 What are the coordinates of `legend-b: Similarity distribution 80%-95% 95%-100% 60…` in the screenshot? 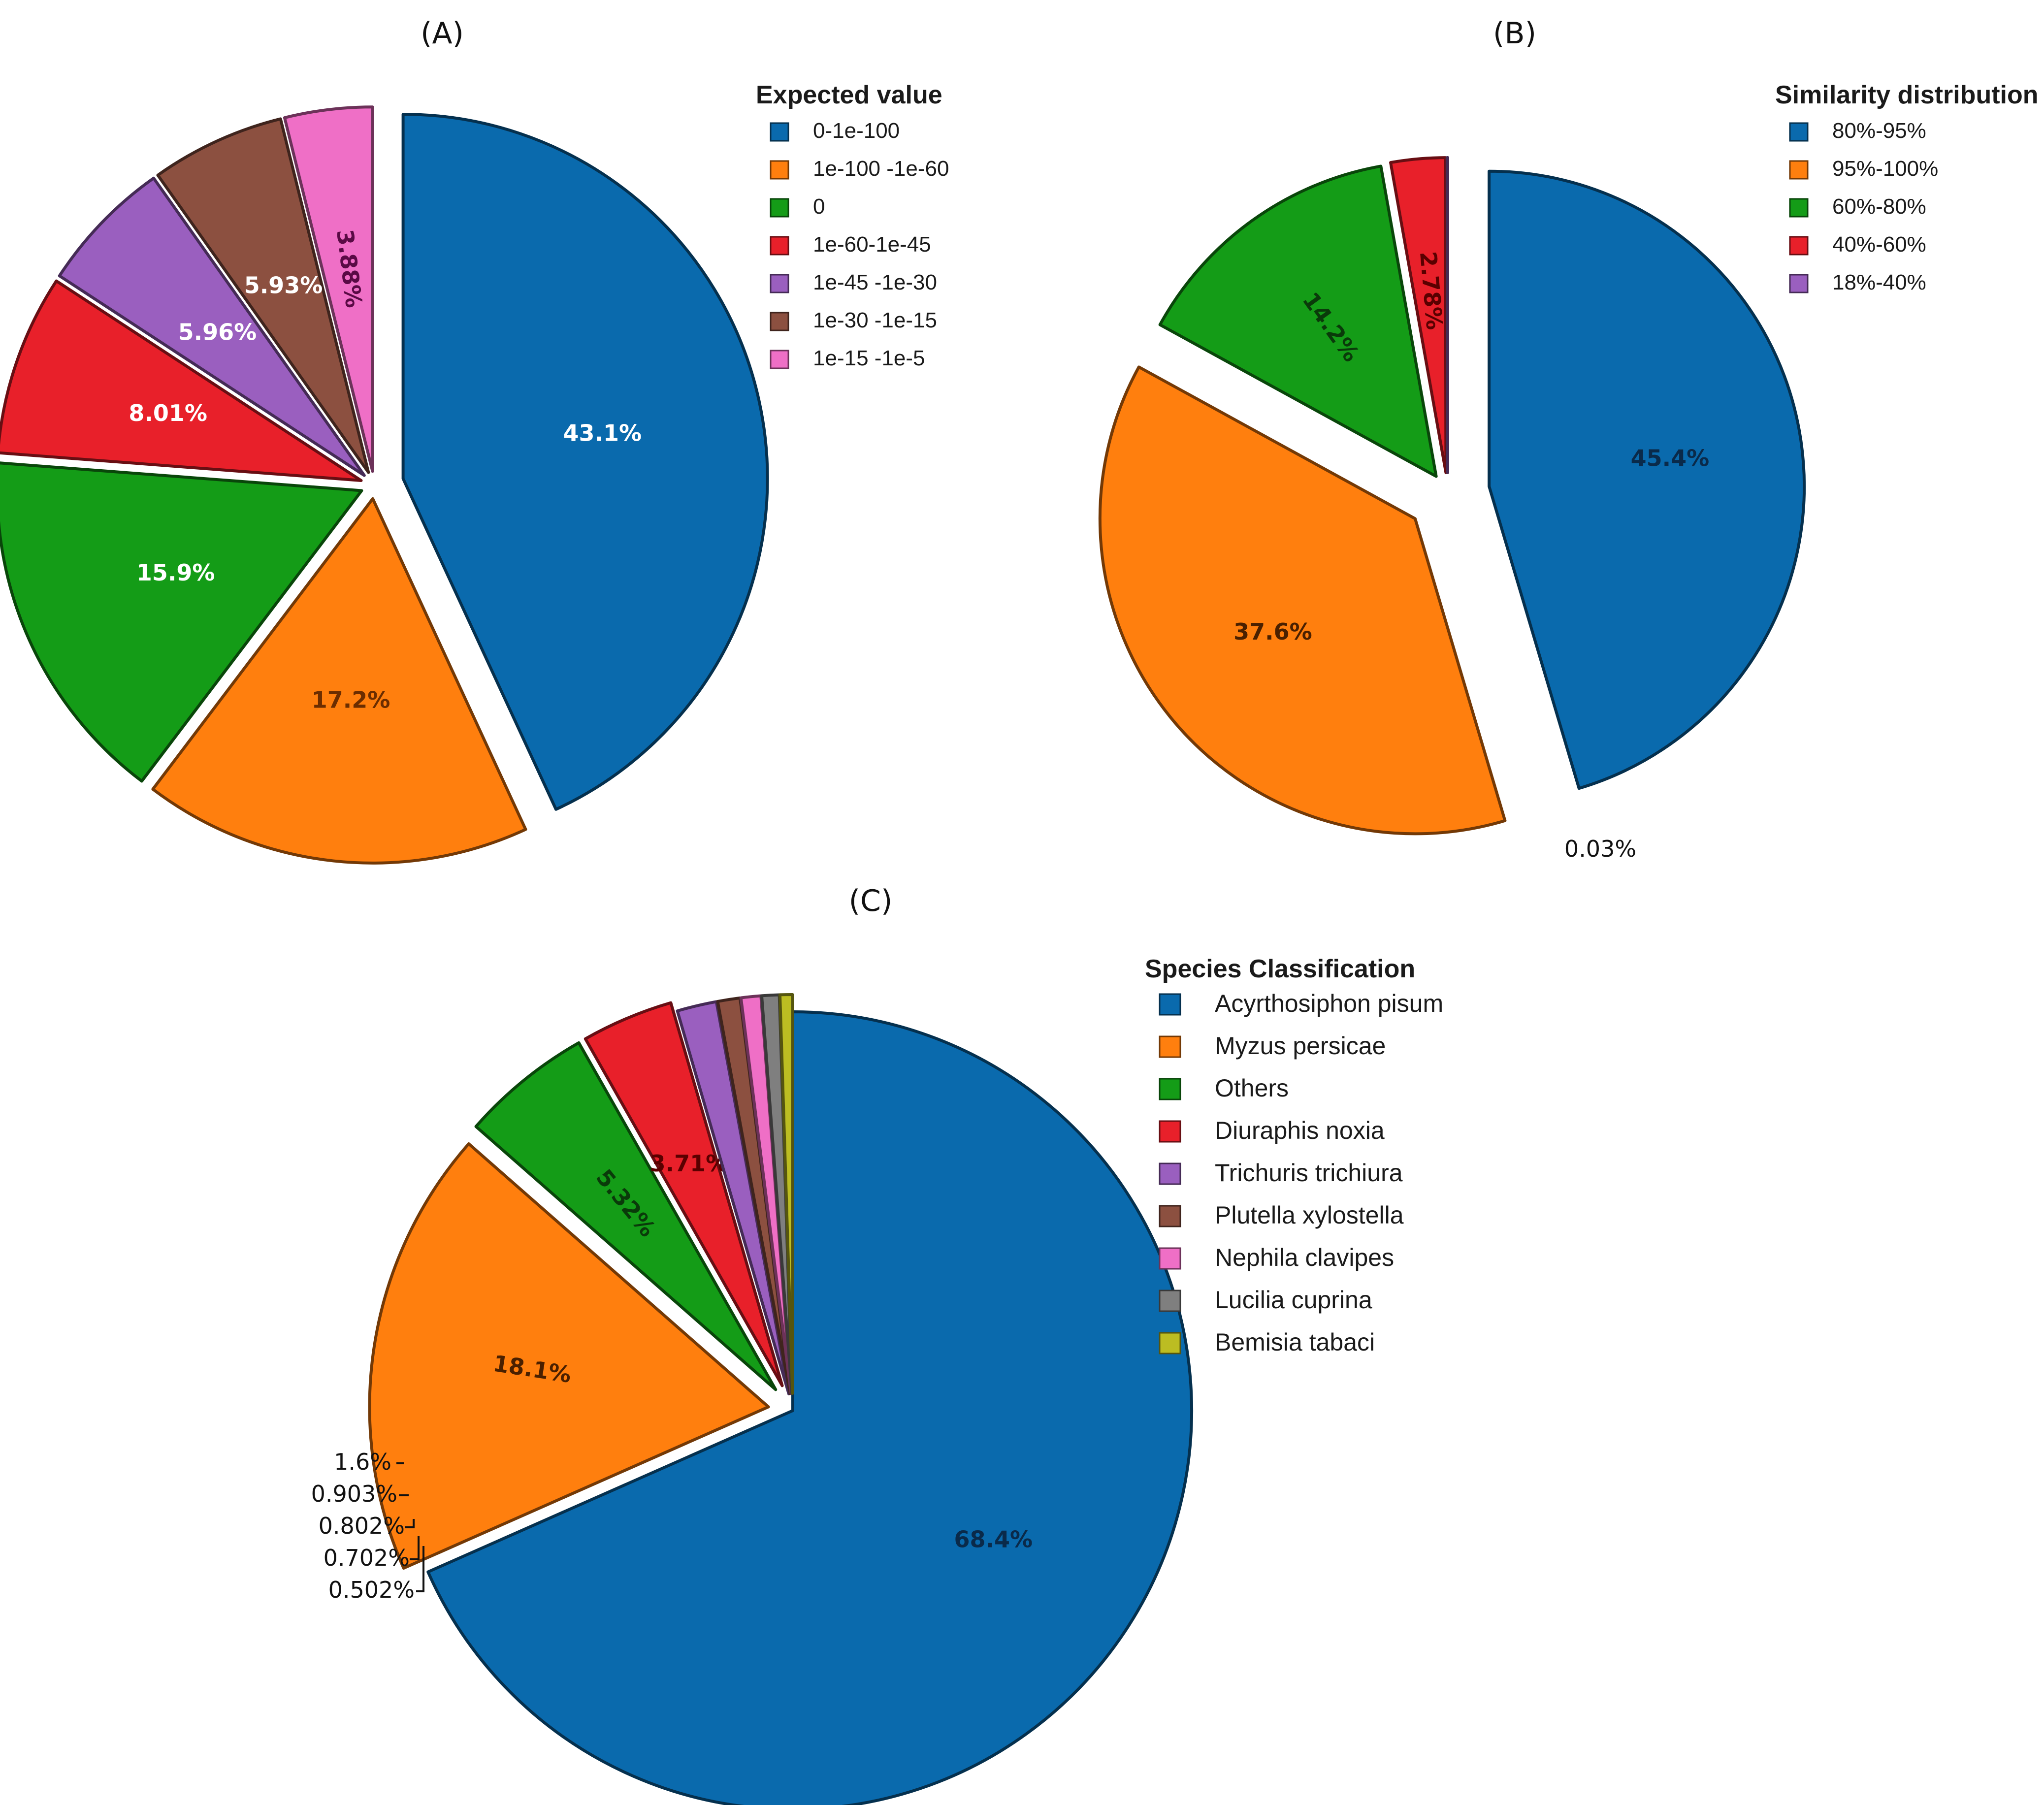 It's located at (1907, 187).